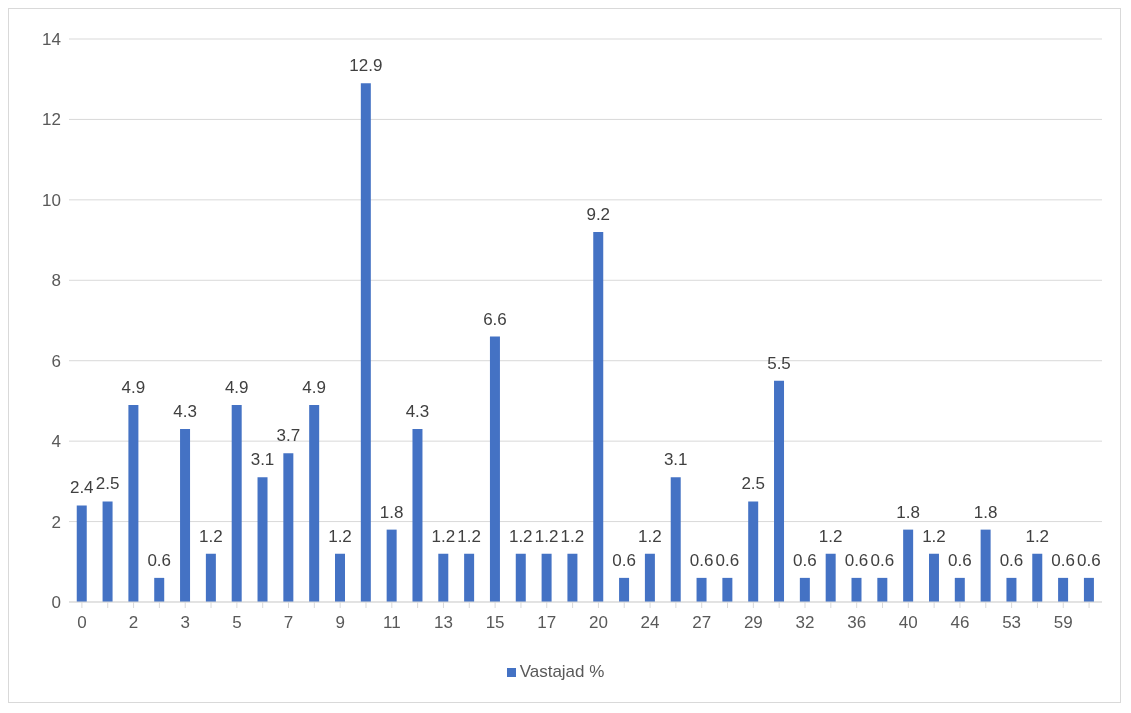  Describe the element at coordinates (133, 623) in the screenshot. I see `x-tick-label: 2` at that location.